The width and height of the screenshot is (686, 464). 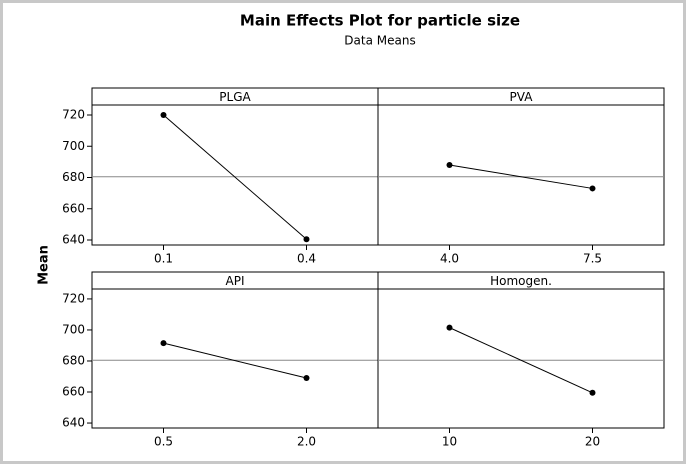 What do you see at coordinates (235, 281) in the screenshot?
I see `panel-title: API` at bounding box center [235, 281].